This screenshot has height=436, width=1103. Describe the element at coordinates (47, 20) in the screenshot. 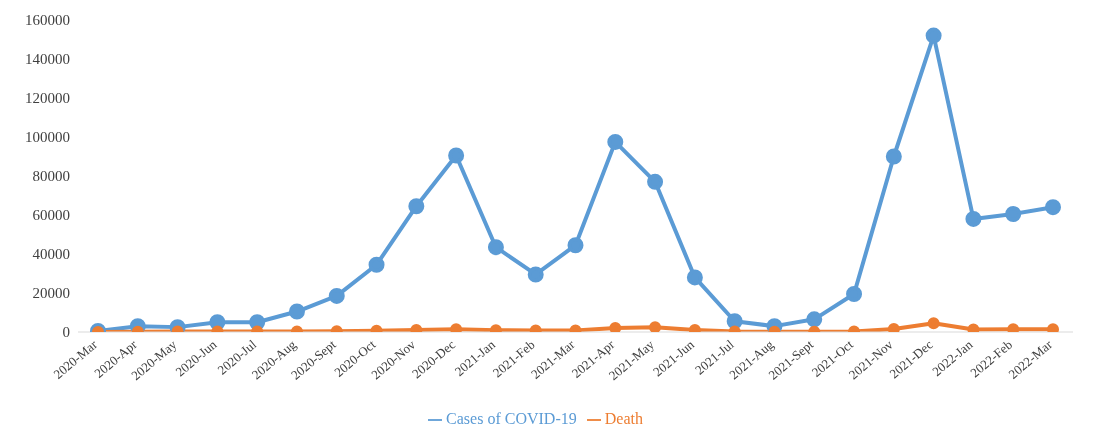

I see `y-tick-label: 160000` at that location.